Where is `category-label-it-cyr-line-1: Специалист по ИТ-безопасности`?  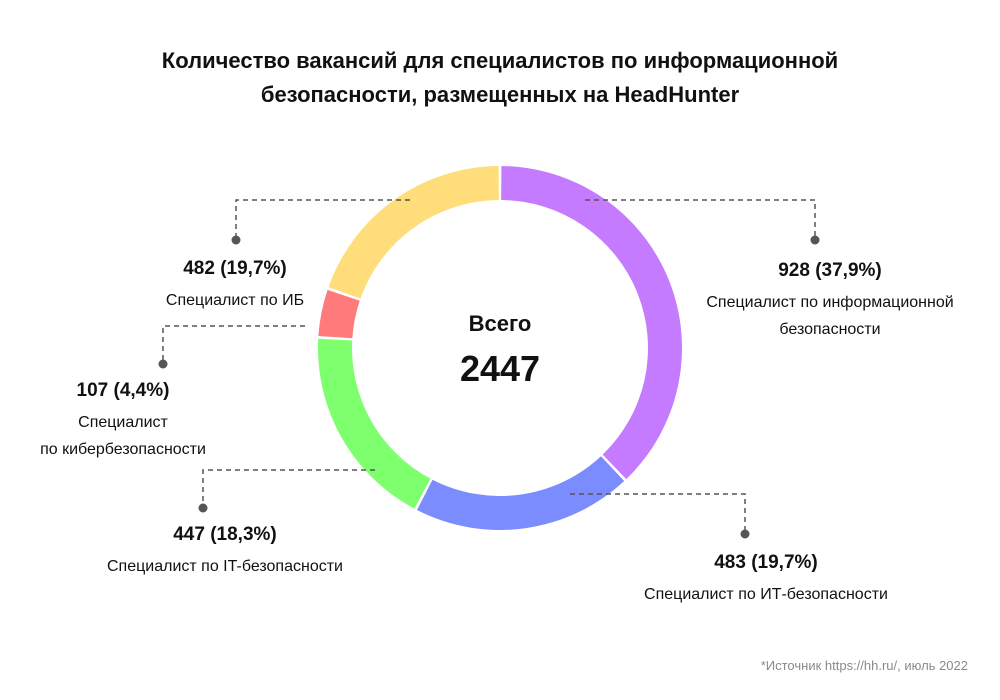
category-label-it-cyr-line-1: Специалист по ИТ-безопасности is located at coordinates (766, 594).